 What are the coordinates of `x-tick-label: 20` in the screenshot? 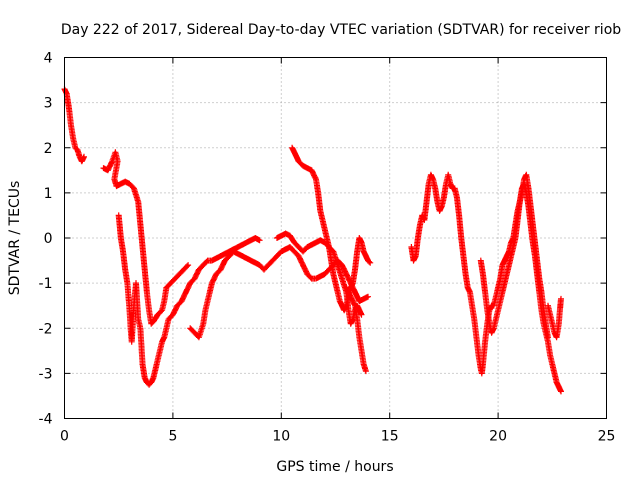 It's located at (498, 437).